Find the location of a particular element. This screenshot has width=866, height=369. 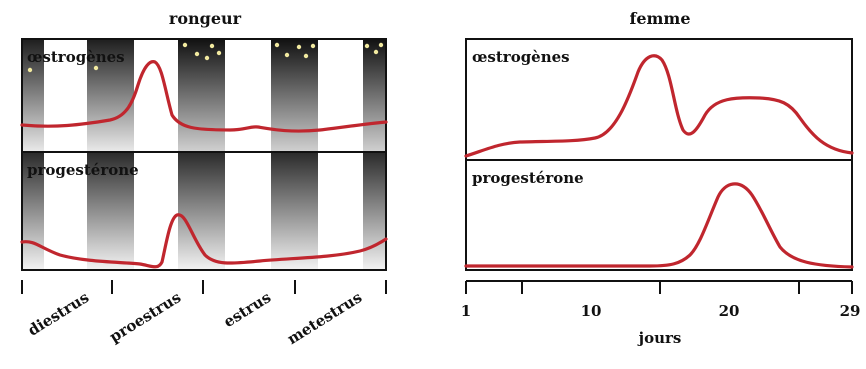

rodent-phase-ticks is located at coordinates (204, 287).